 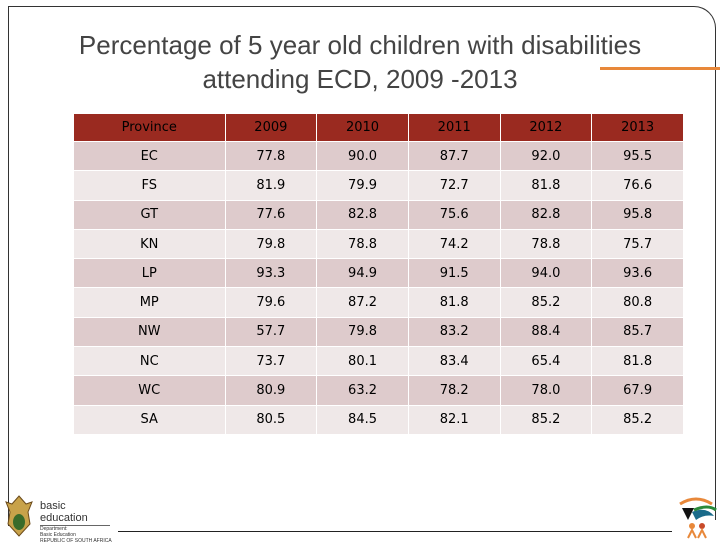 I want to click on value-cell: 79.9, so click(x=362, y=185).